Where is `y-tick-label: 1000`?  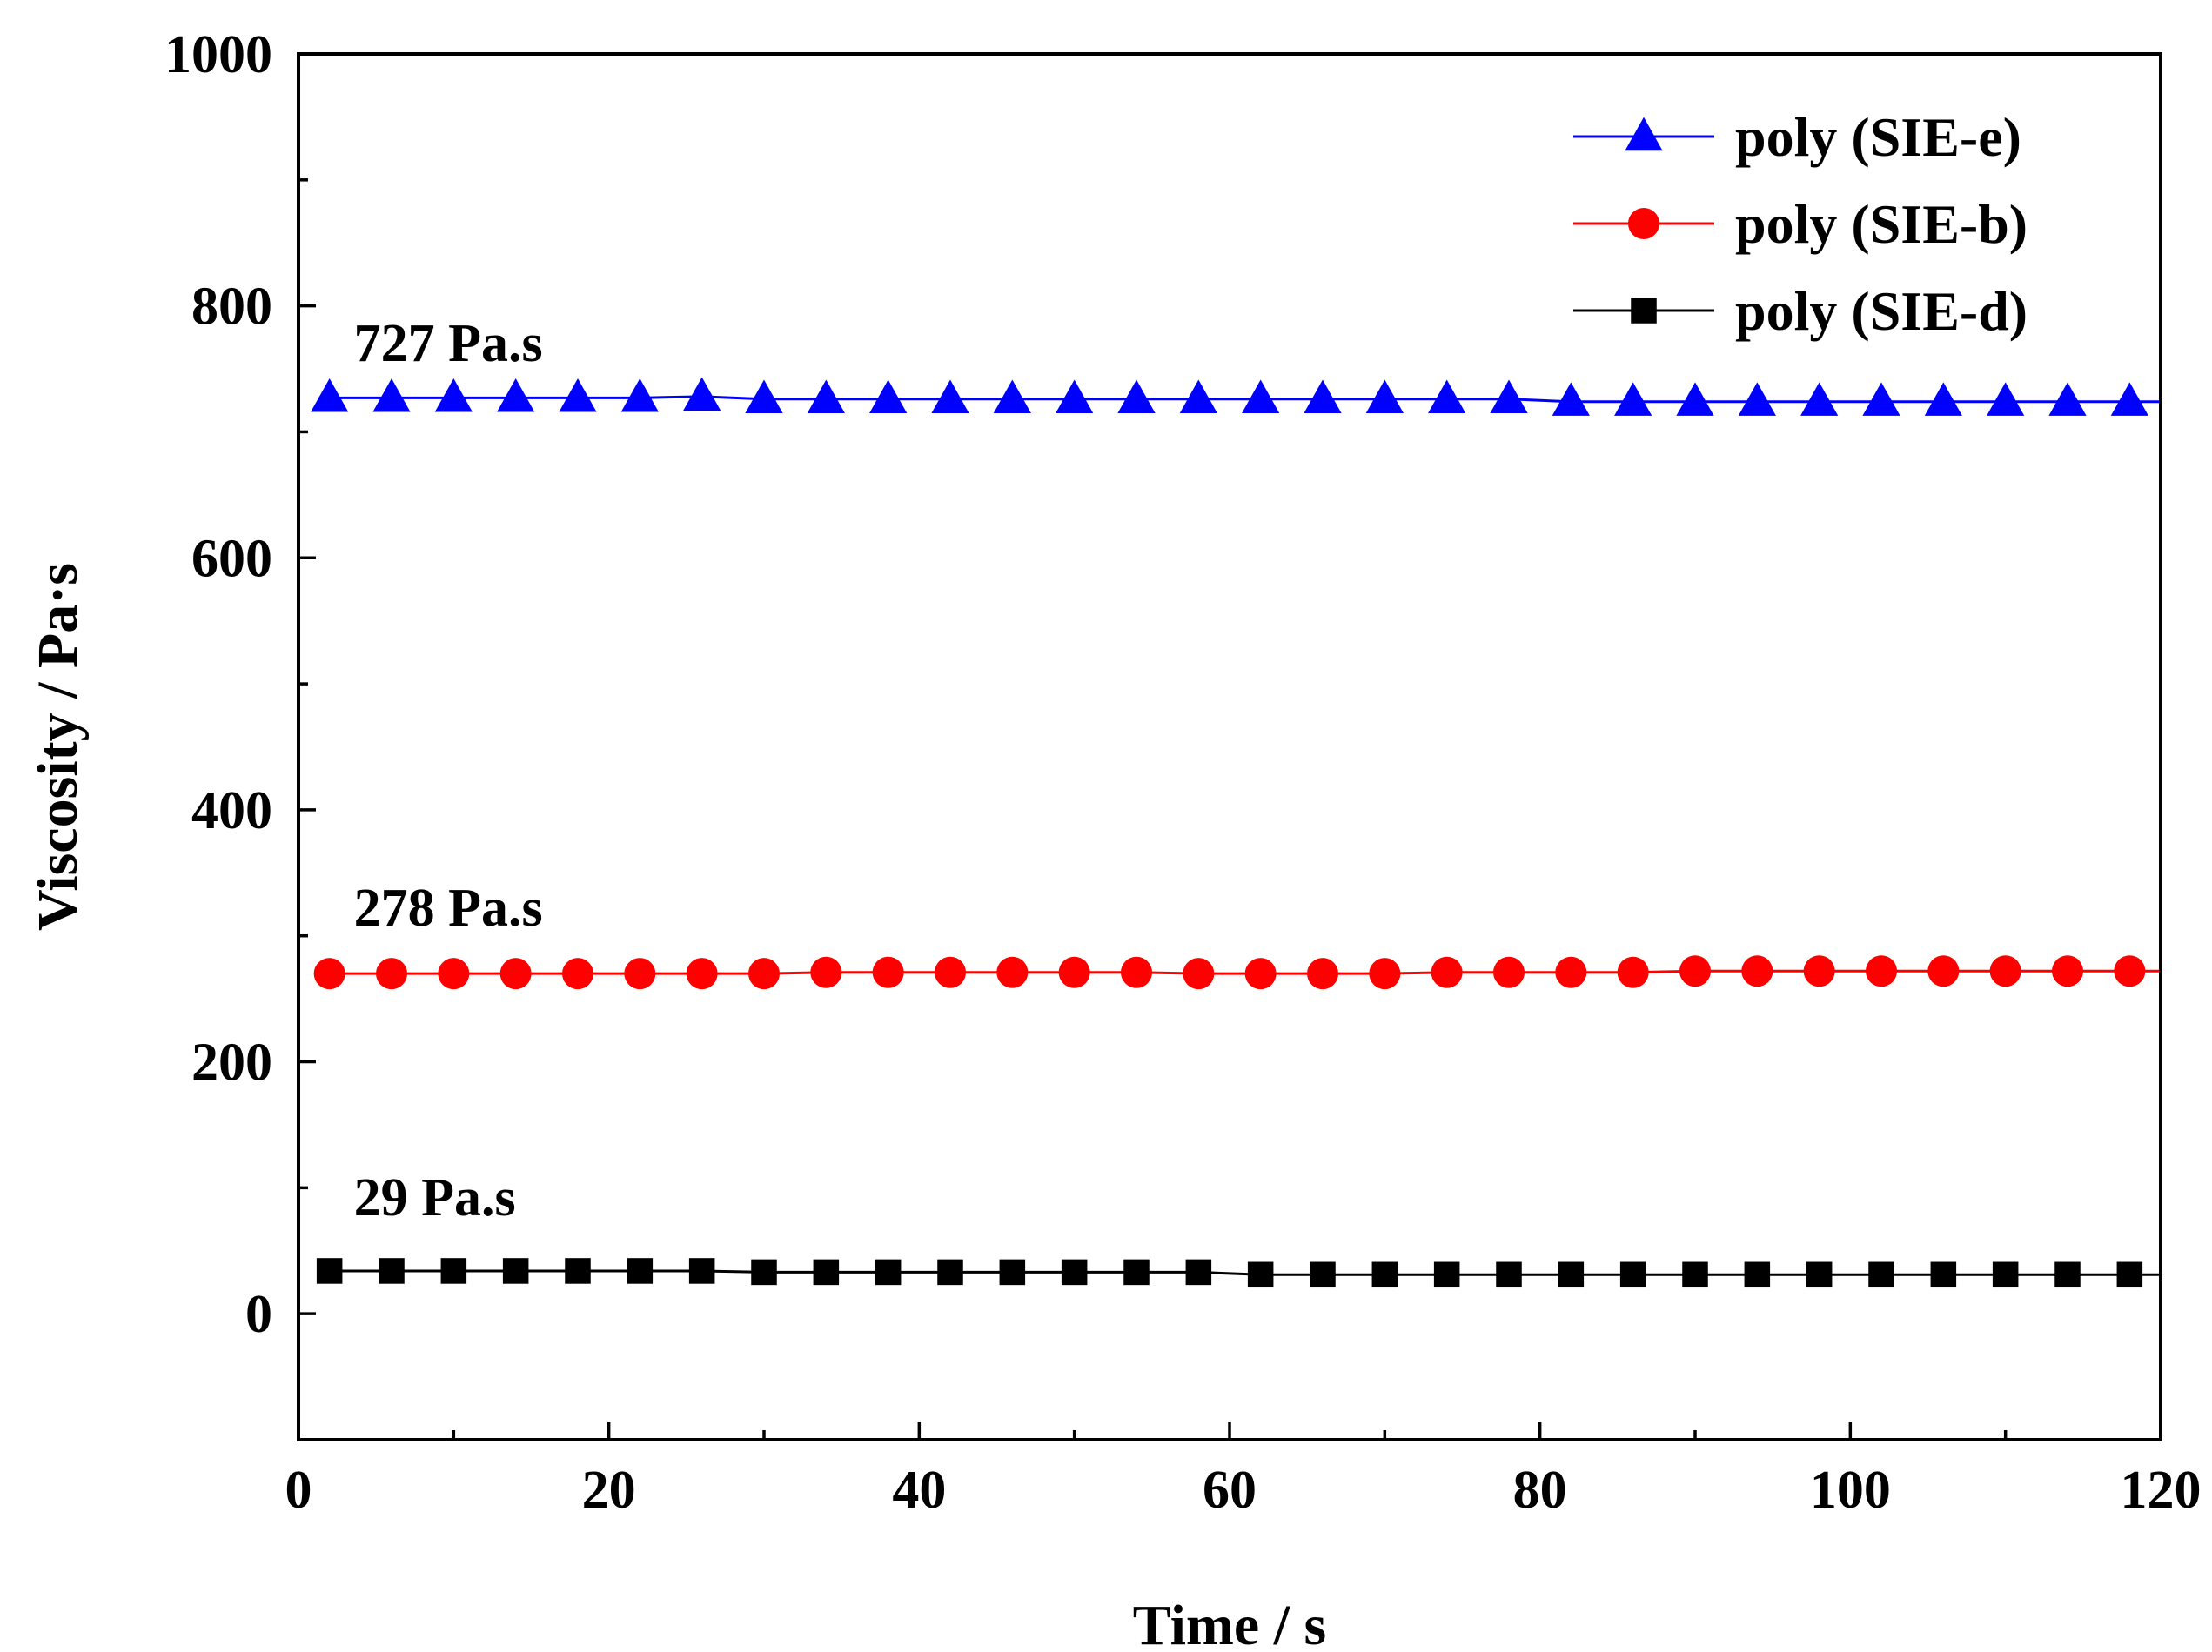 y-tick-label: 1000 is located at coordinates (218, 54).